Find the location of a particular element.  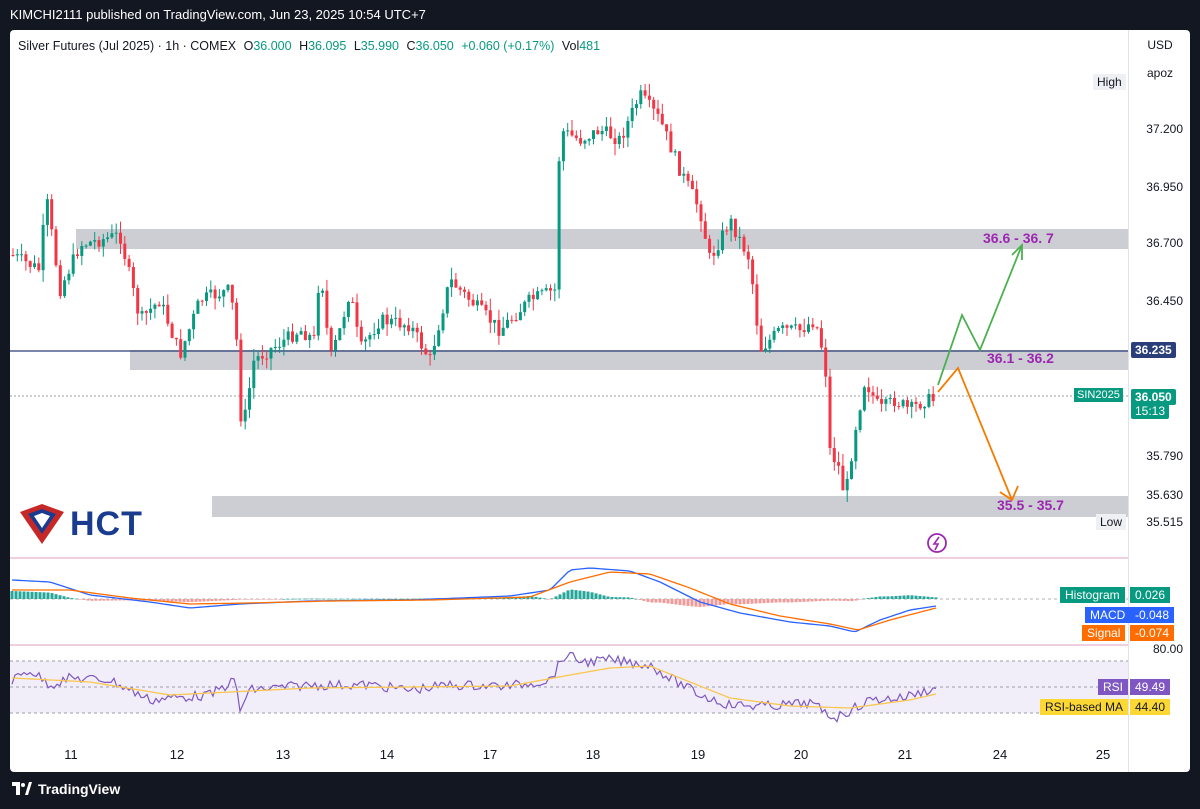

signal-label: Signal is located at coordinates (1104, 633).